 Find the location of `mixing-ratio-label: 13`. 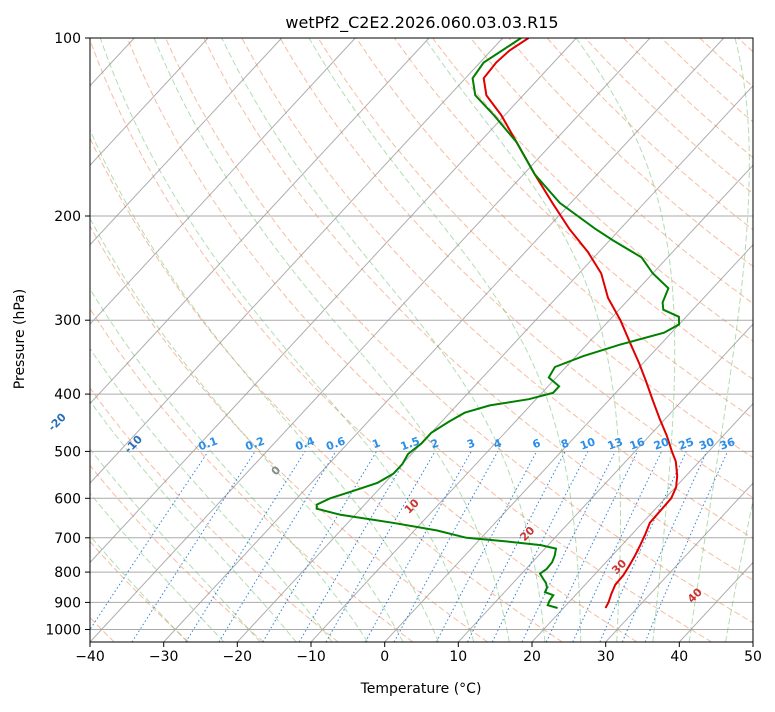

mixing-ratio-label: 13 is located at coordinates (615, 443).